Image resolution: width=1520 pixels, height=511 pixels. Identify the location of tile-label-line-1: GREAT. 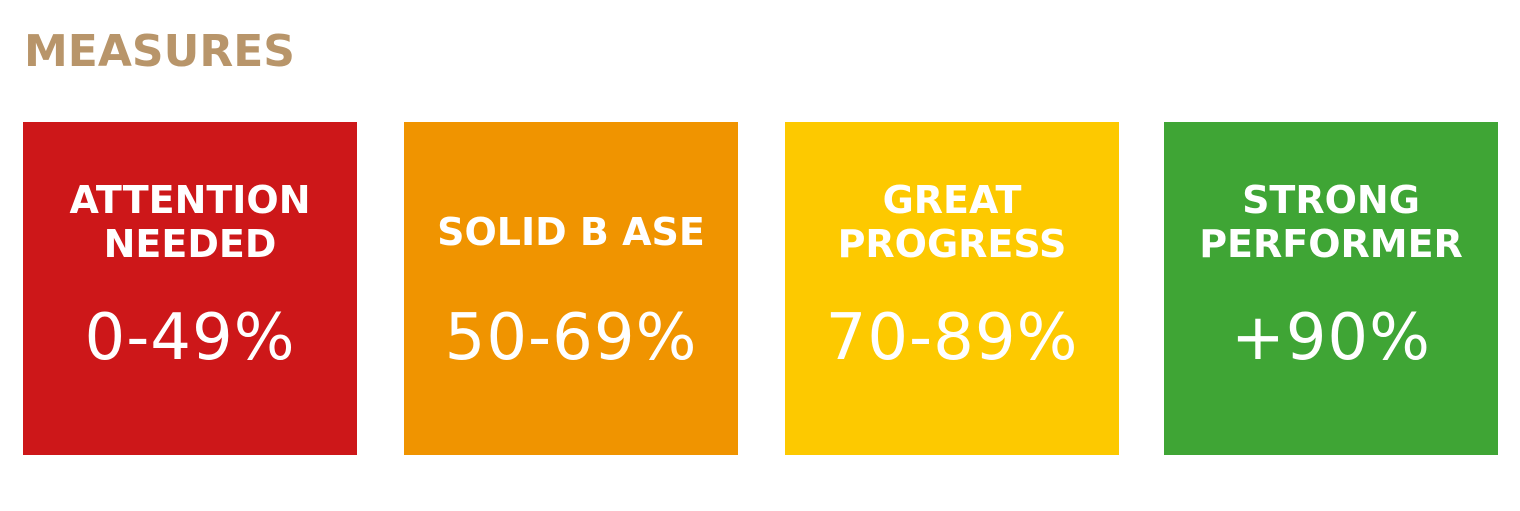
(952, 200).